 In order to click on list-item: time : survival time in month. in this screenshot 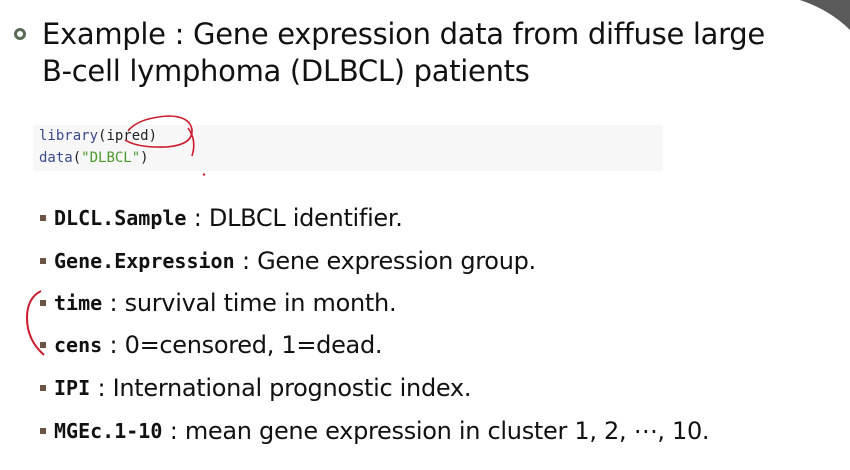, I will do `click(218, 303)`.